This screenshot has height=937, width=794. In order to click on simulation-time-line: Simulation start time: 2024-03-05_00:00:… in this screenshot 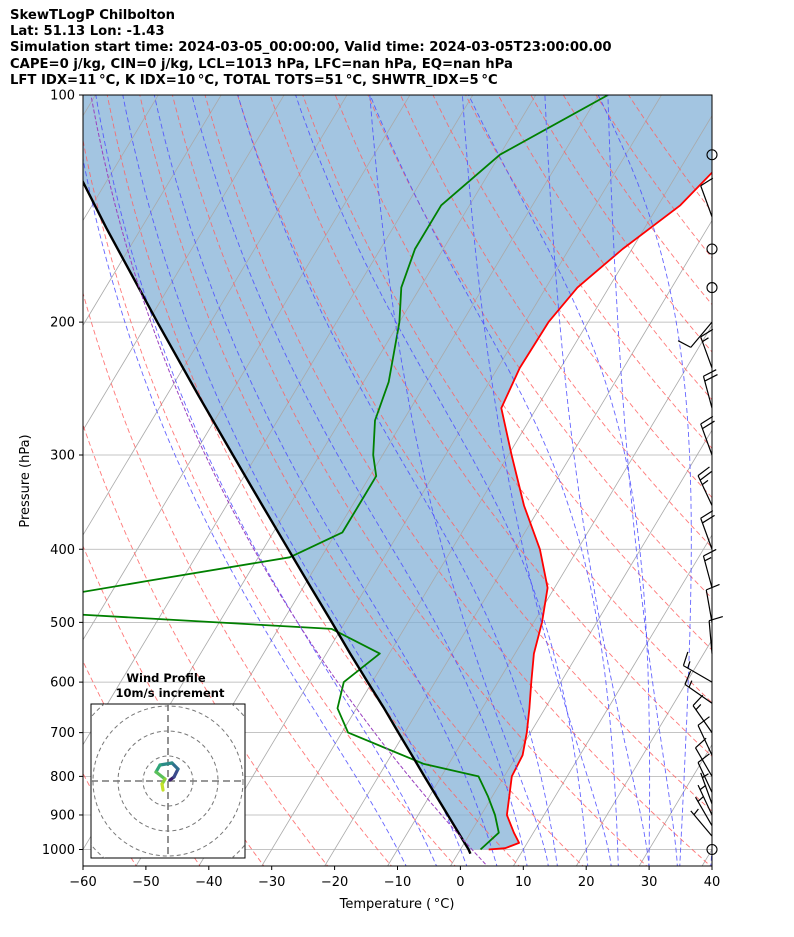, I will do `click(311, 48)`.